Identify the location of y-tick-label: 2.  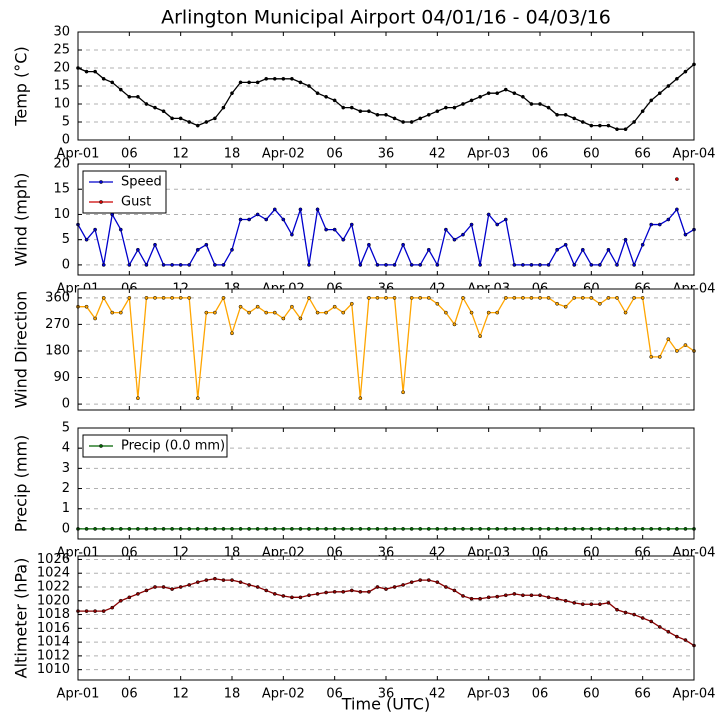
(66, 488).